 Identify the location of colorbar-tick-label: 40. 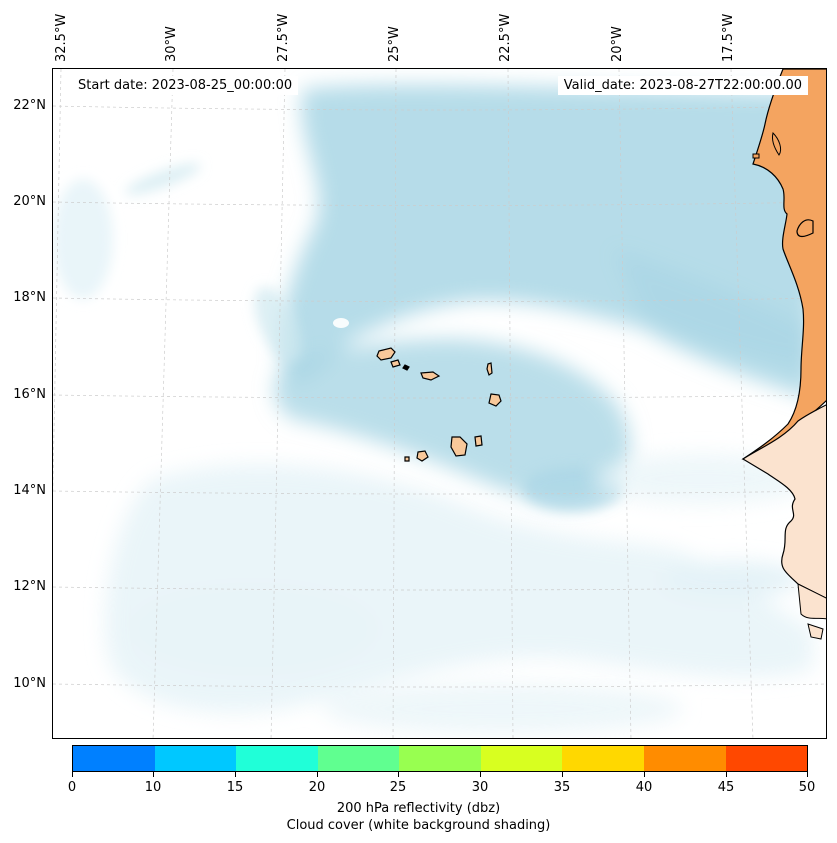
(644, 787).